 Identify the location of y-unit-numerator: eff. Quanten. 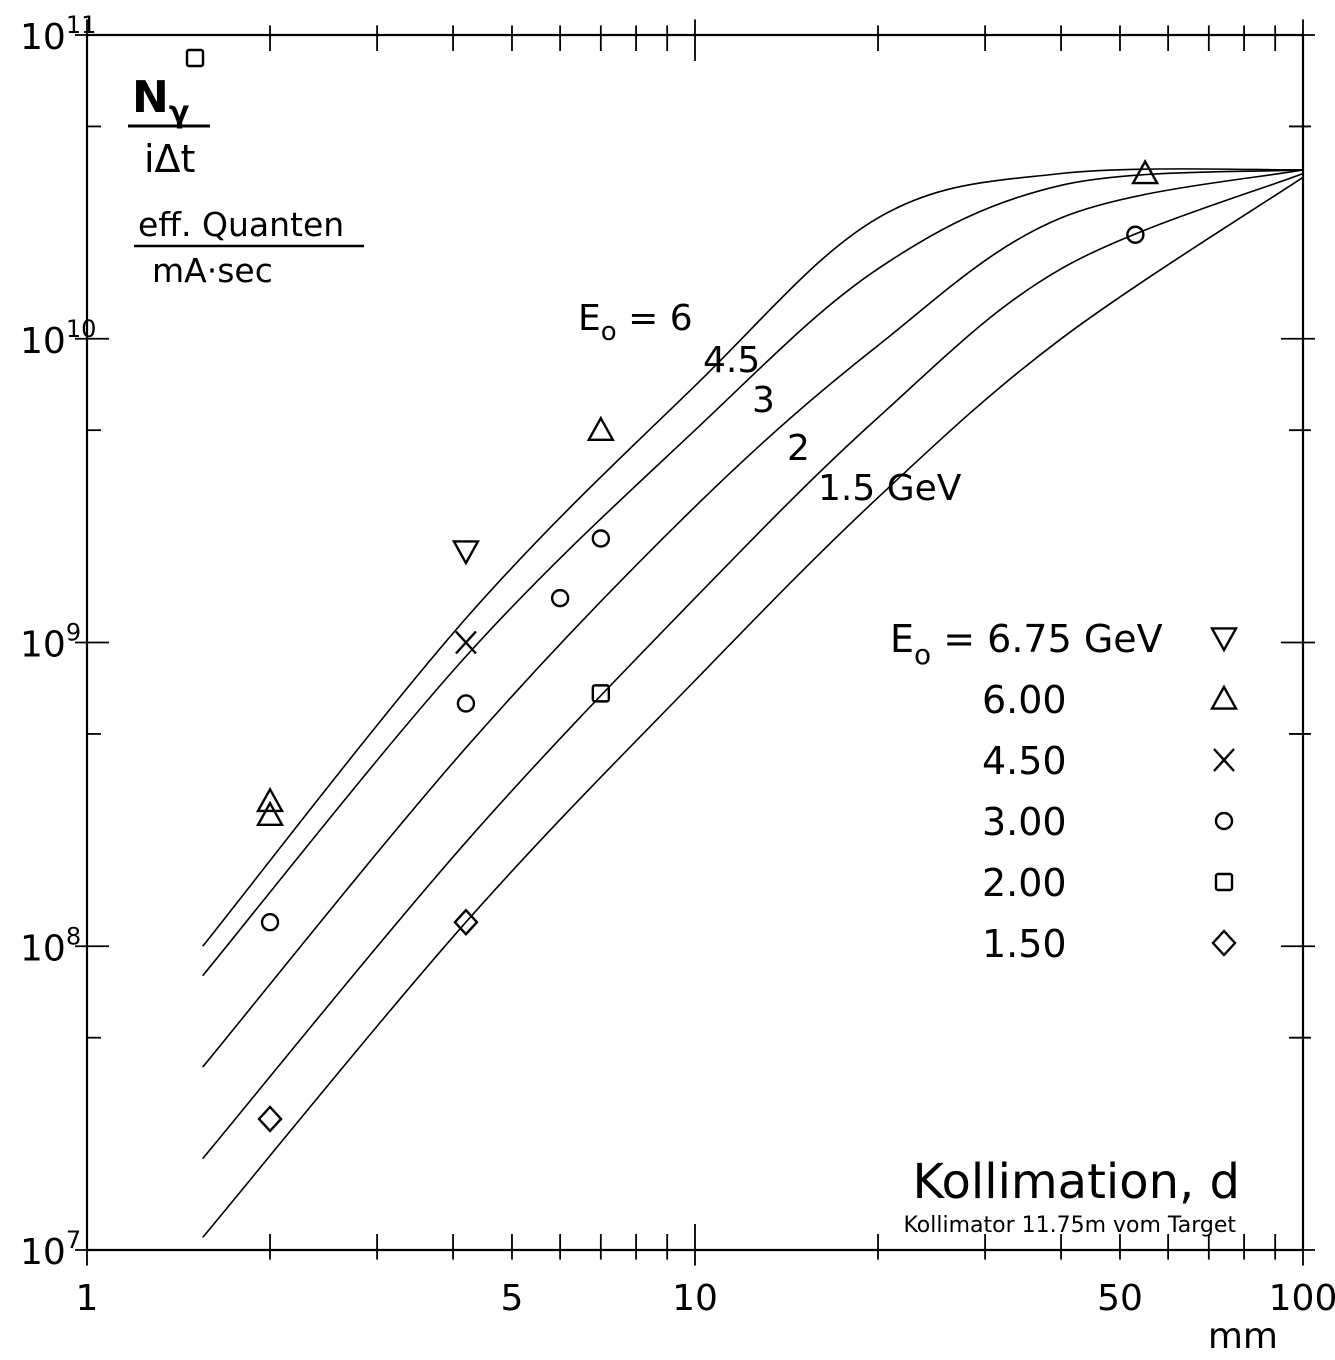
(241, 224).